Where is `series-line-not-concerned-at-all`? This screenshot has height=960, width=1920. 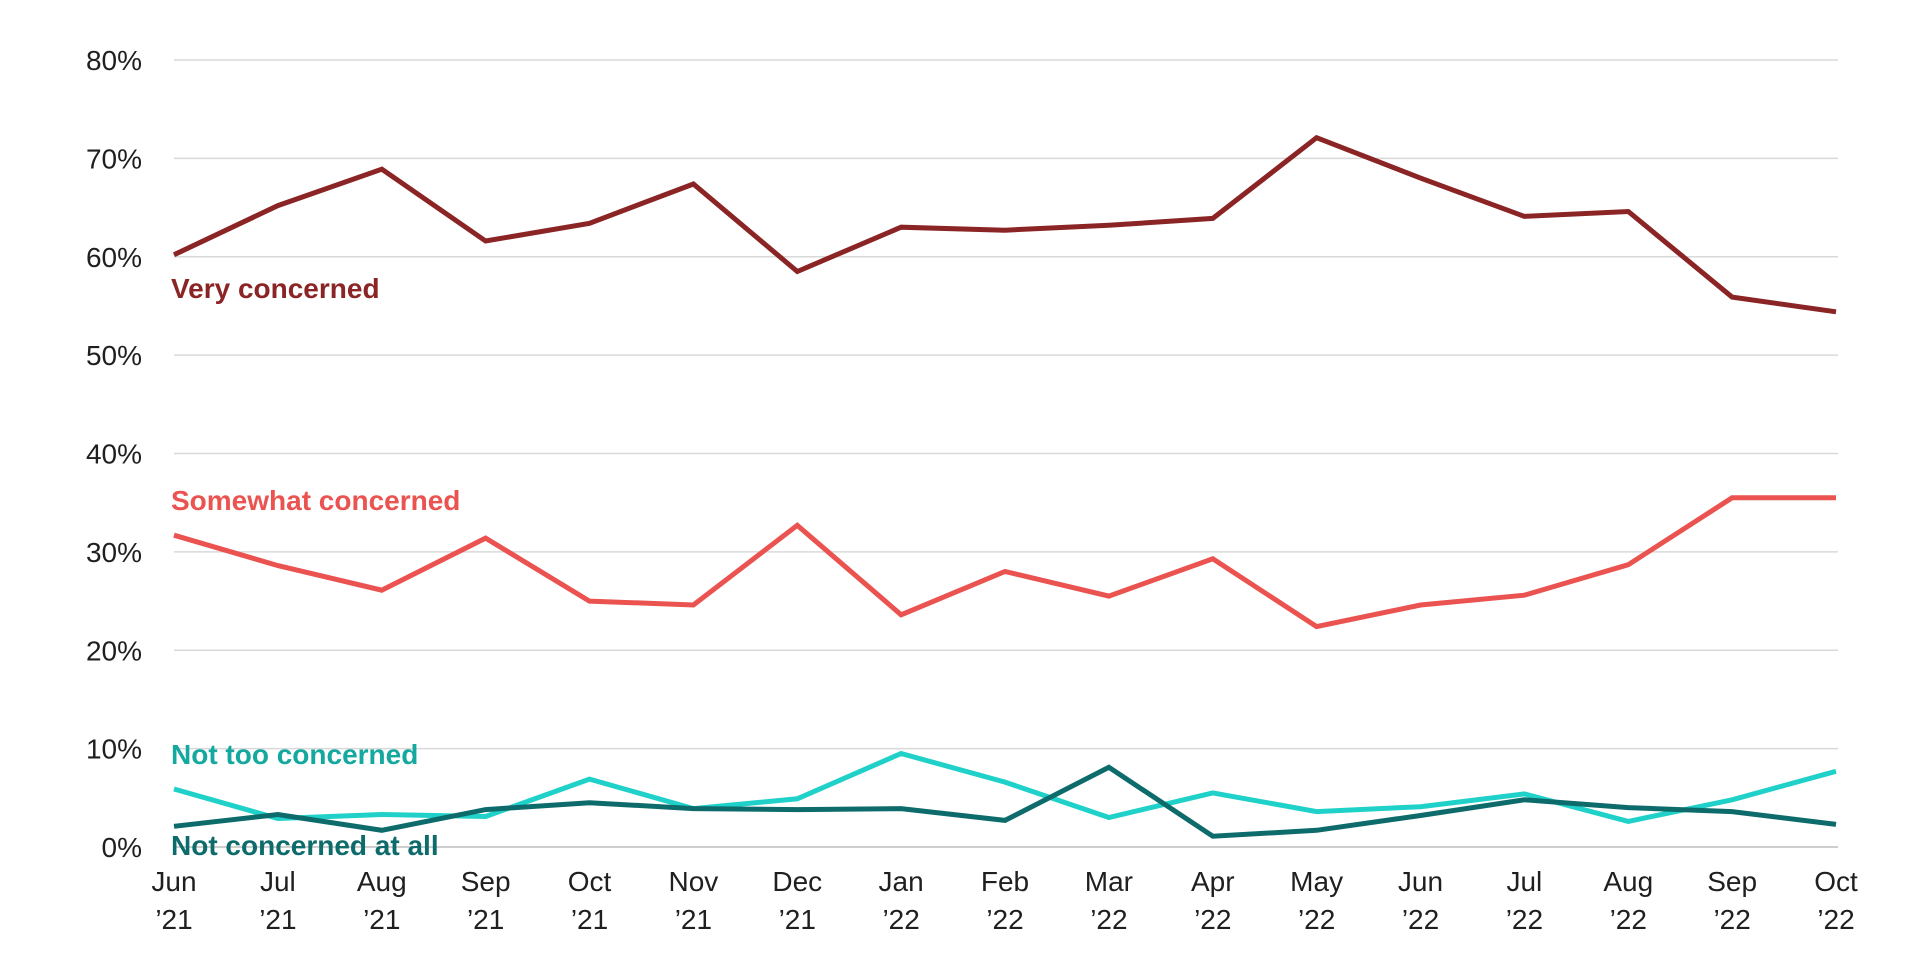 series-line-not-concerned-at-all is located at coordinates (1005, 801).